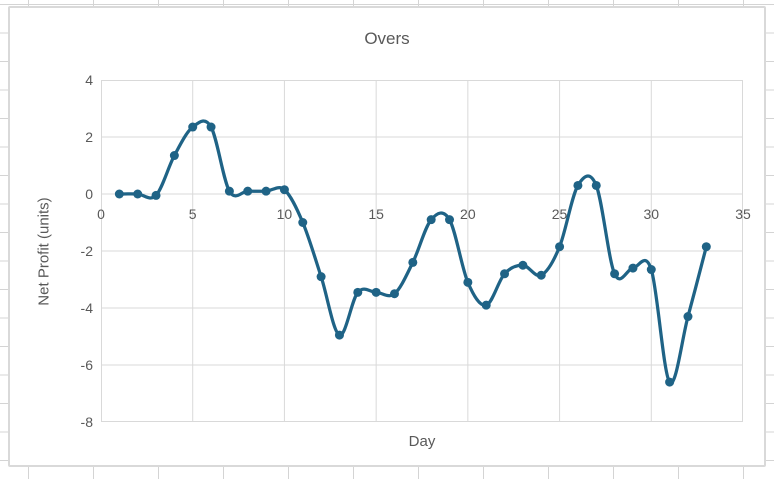  I want to click on y-tick-label: 2, so click(89, 137).